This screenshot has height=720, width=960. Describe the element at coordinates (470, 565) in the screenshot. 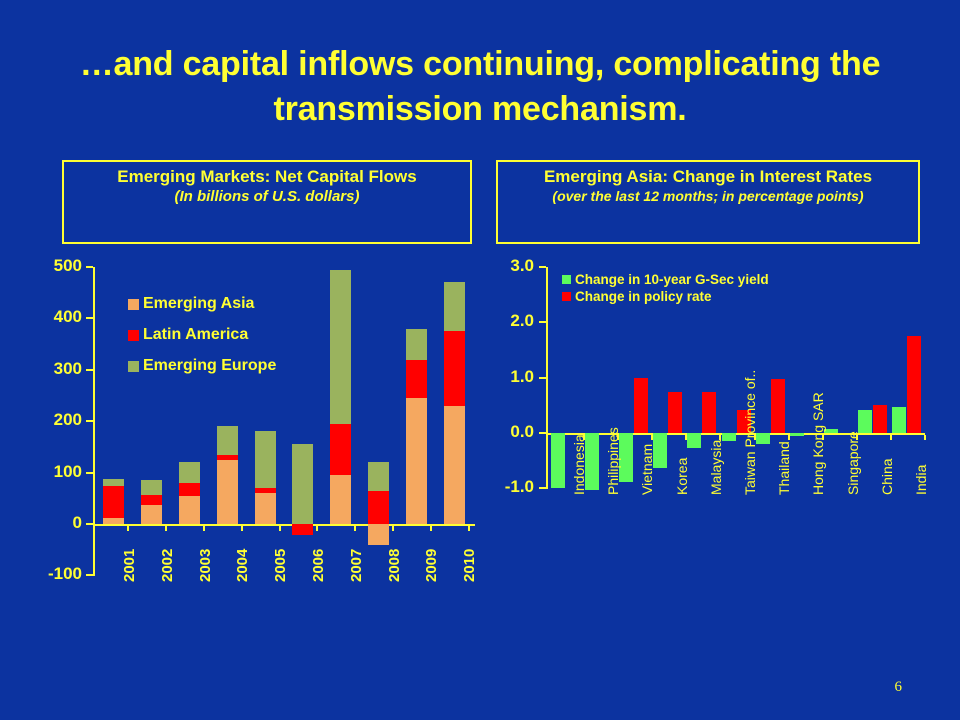

I see `x-axis-tick-label: 2010` at that location.